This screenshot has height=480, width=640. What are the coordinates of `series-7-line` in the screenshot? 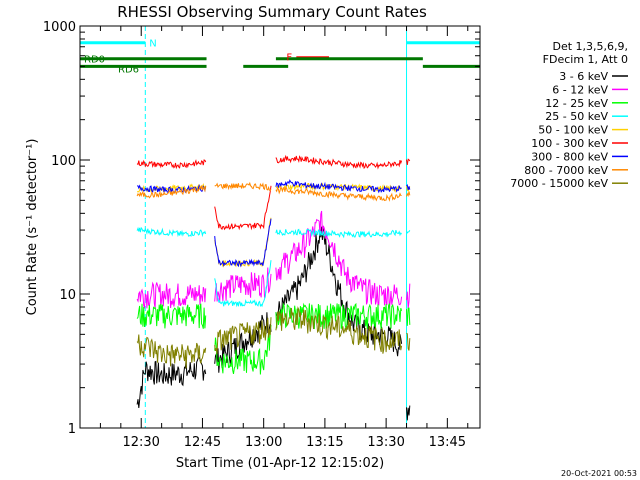 It's located at (273, 191).